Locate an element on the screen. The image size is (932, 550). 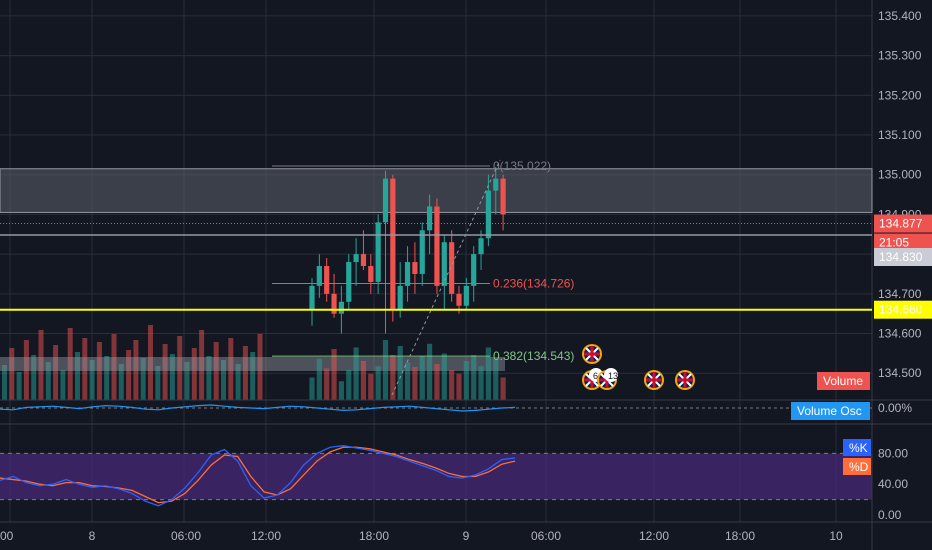
fib-level-label: 0.236(134.726) is located at coordinates (533, 284).